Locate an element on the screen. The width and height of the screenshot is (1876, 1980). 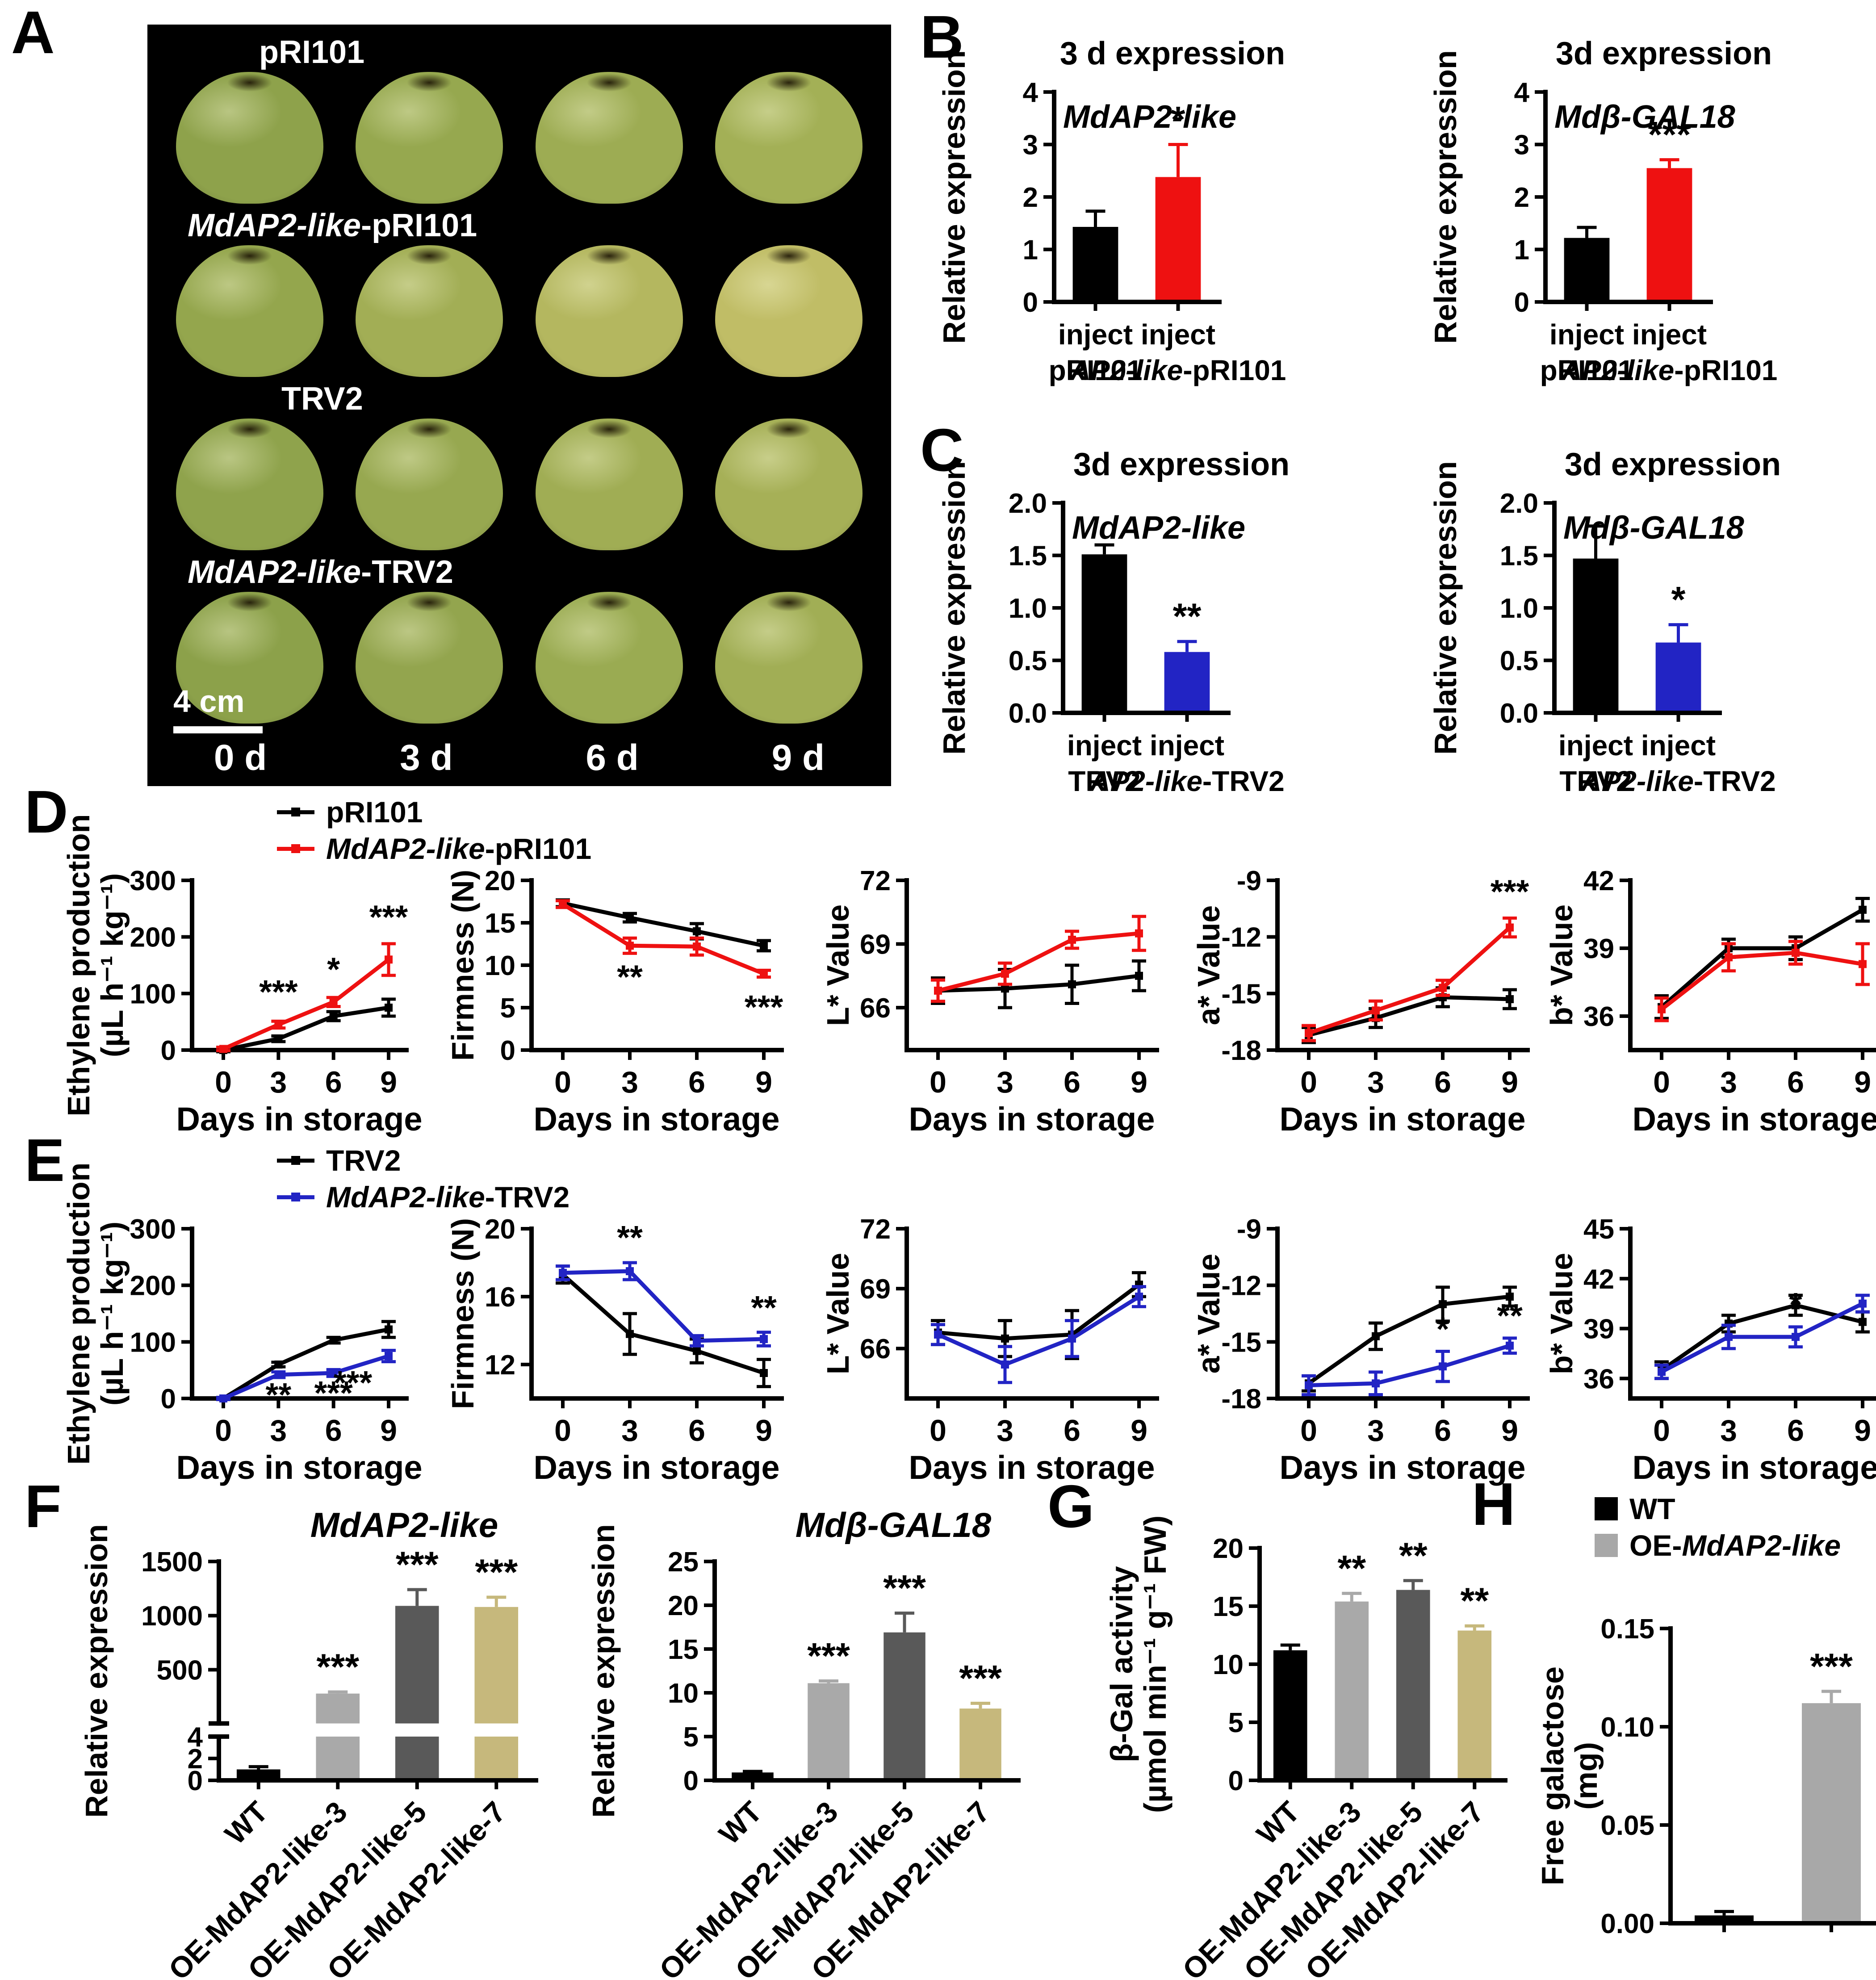
panel-letter-f: F is located at coordinates (43, 1506).